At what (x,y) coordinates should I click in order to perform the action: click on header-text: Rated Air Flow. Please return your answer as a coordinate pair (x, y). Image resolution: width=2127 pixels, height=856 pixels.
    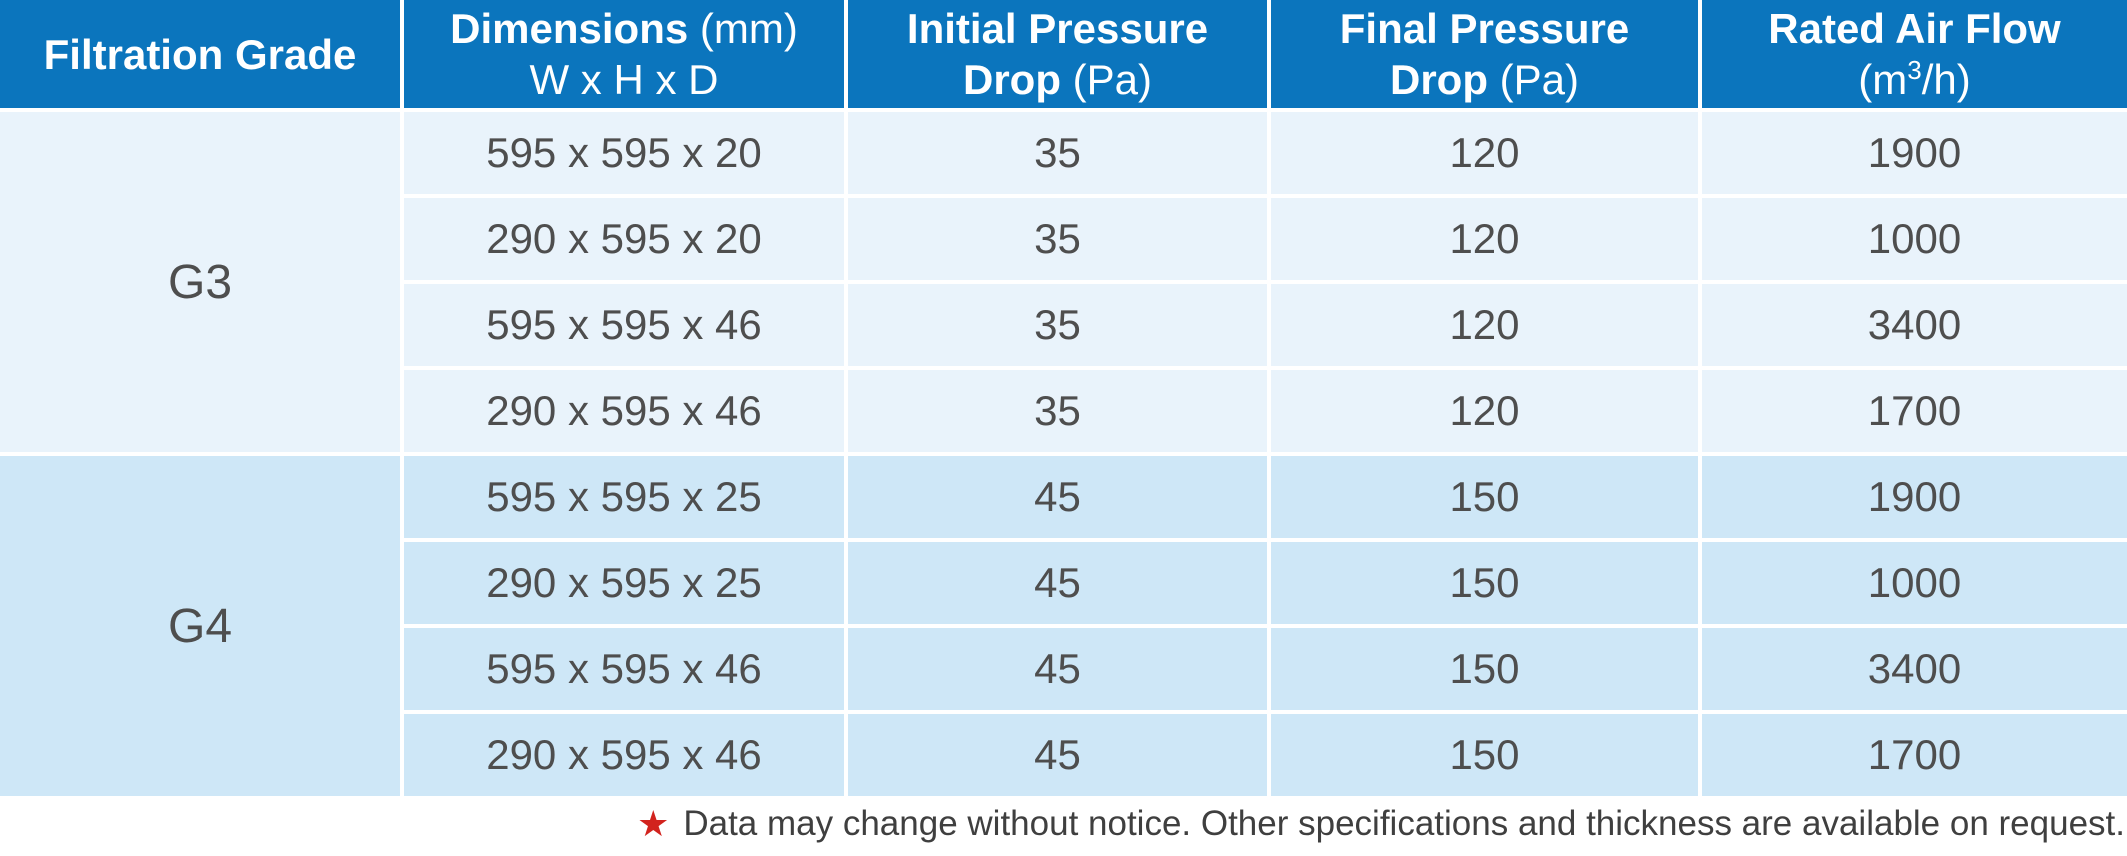
    Looking at the image, I should click on (1914, 28).